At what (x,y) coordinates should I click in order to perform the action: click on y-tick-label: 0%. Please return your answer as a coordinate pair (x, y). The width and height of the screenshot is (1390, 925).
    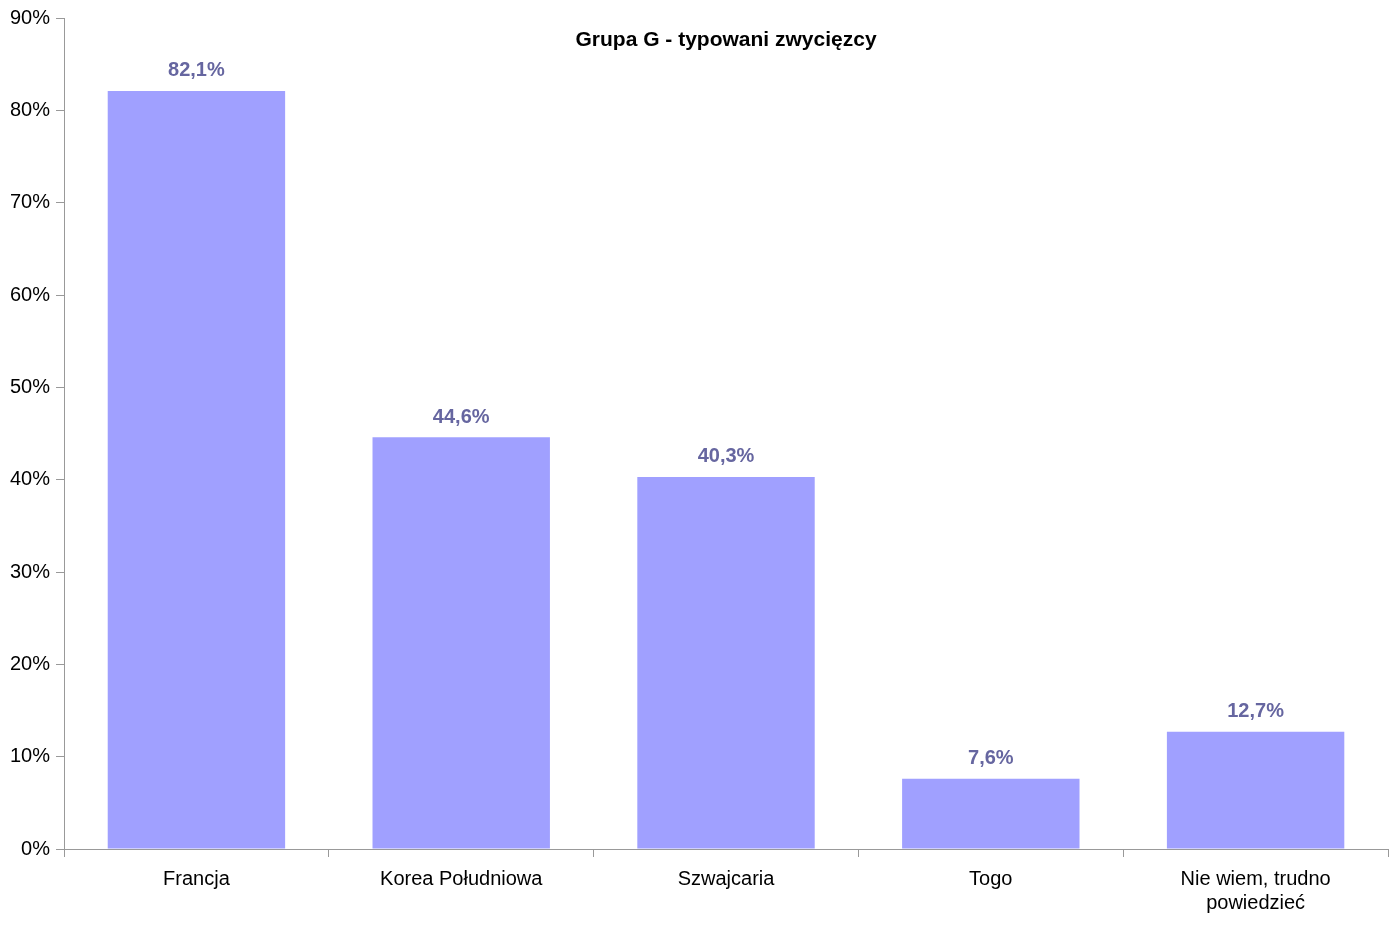
    Looking at the image, I should click on (36, 847).